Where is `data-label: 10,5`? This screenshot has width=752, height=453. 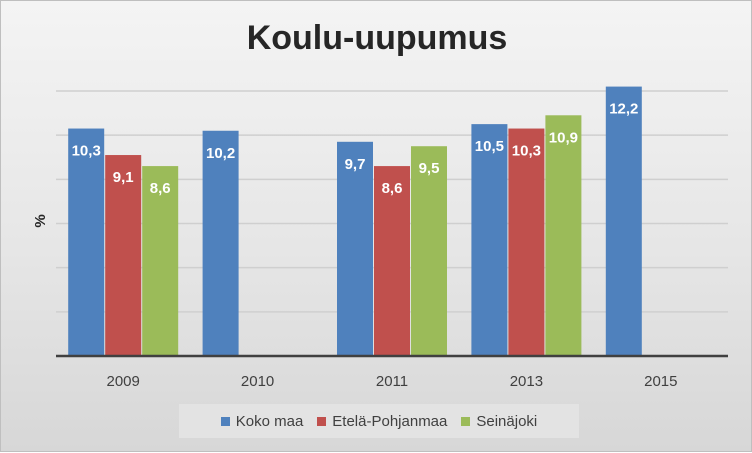 data-label: 10,5 is located at coordinates (489, 146).